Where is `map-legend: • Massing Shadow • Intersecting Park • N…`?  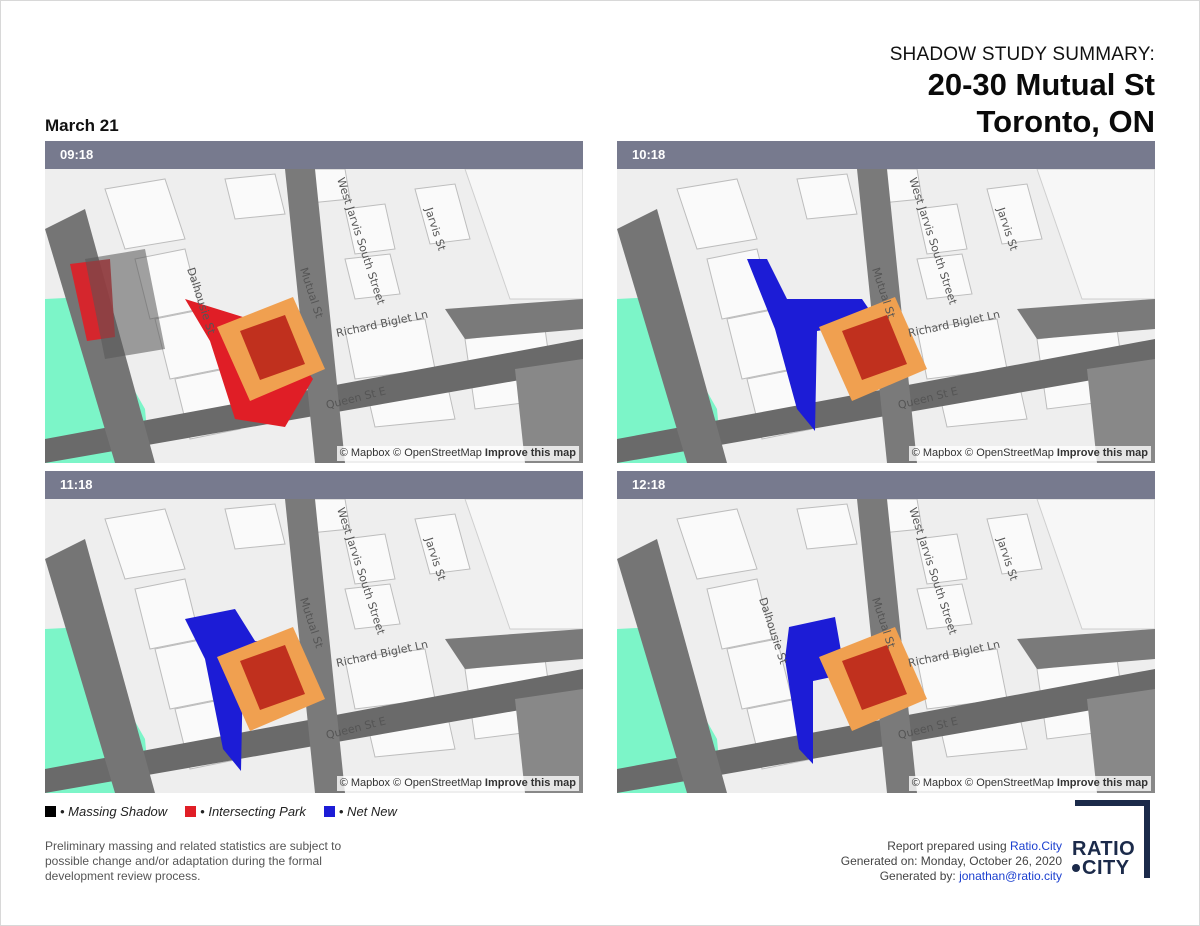
map-legend: • Massing Shadow • Intersecting Park • N… is located at coordinates (221, 811).